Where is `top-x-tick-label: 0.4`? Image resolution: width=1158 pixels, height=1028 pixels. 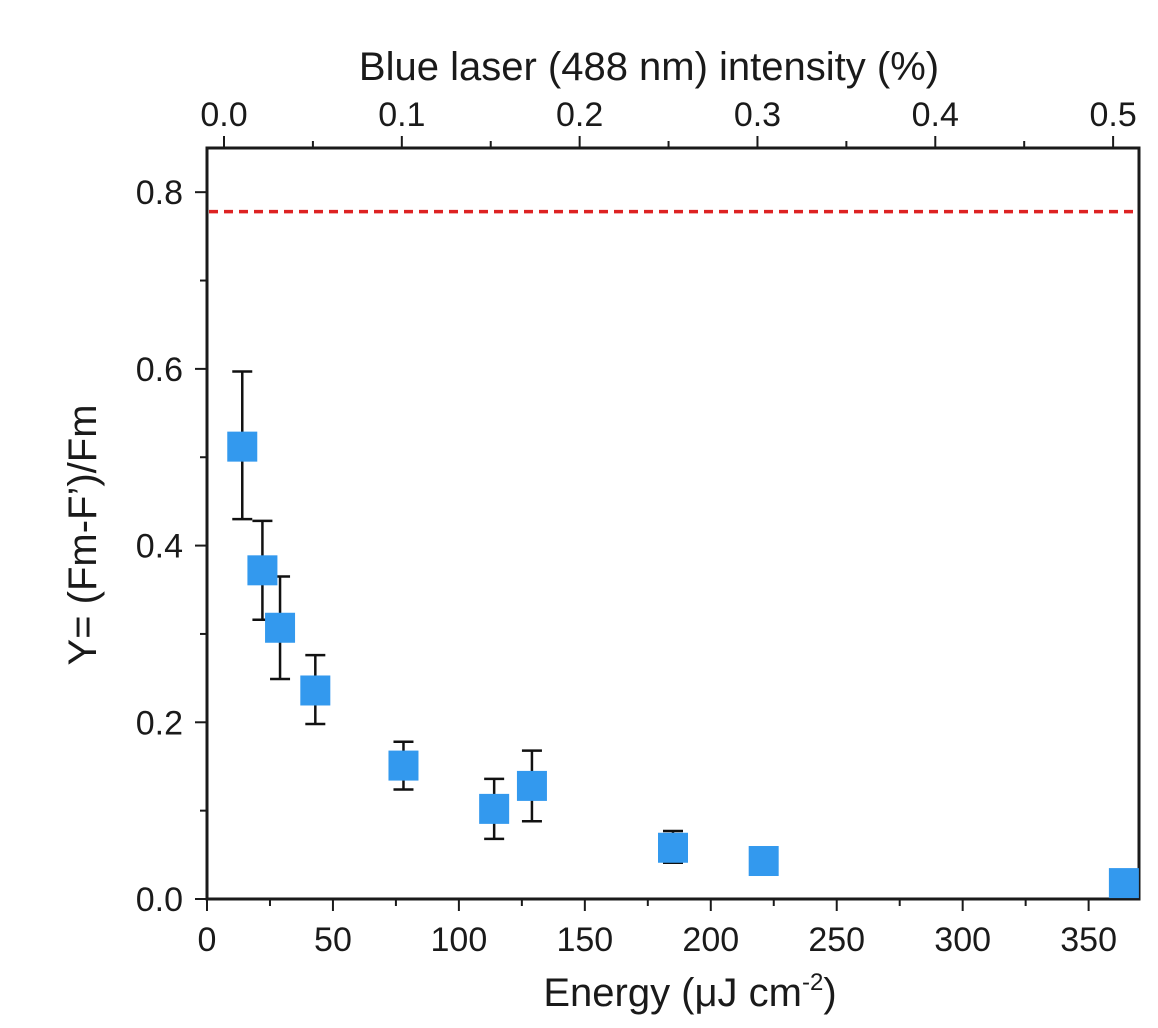 top-x-tick-label: 0.4 is located at coordinates (935, 115).